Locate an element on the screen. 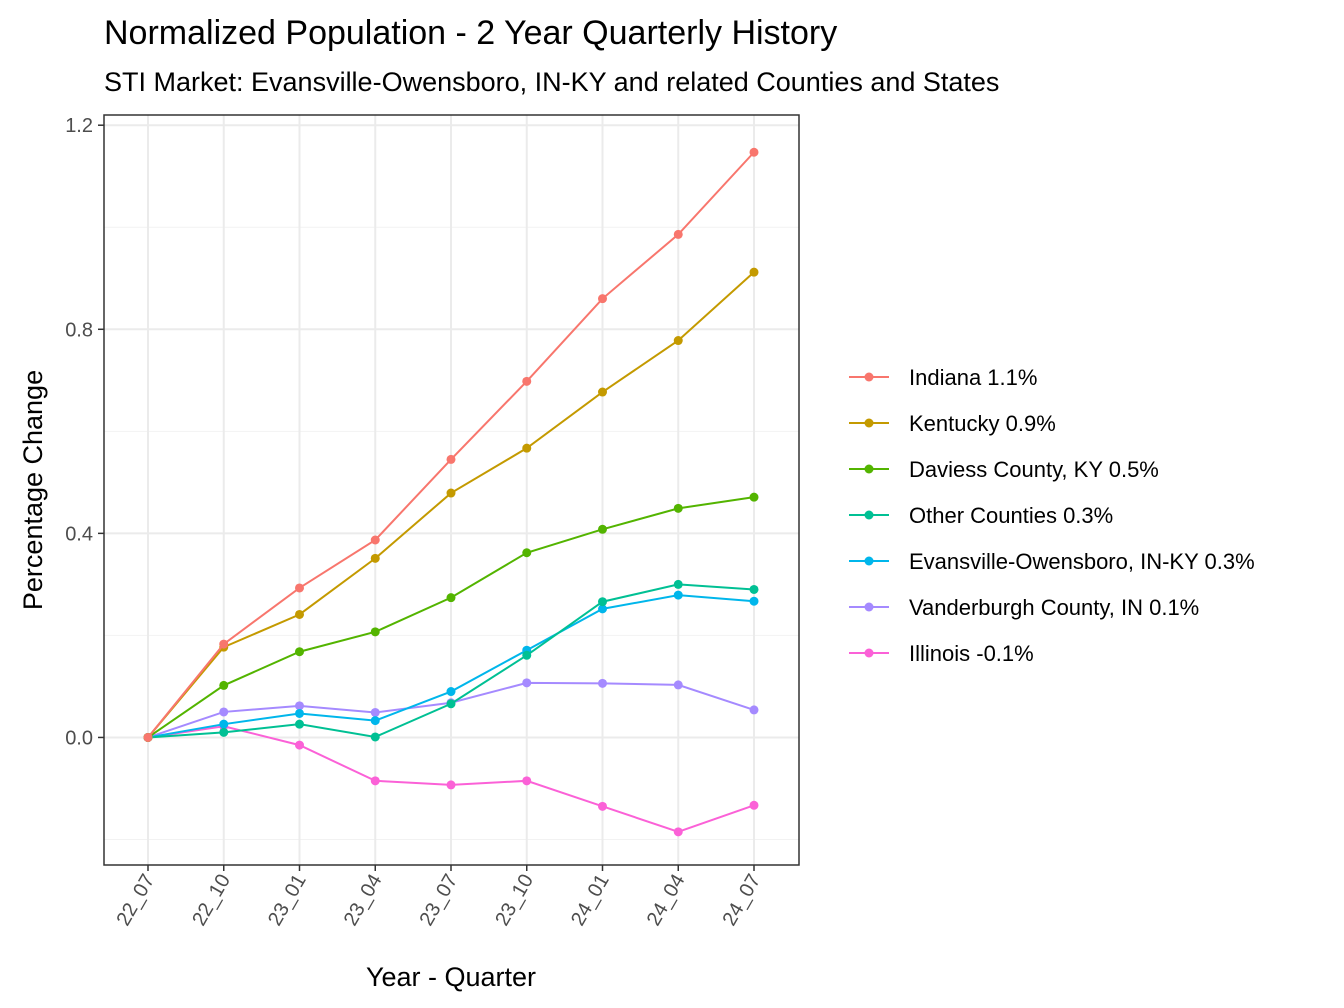 The height and width of the screenshot is (1008, 1344). legend-item: Indiana 1.1% is located at coordinates (943, 377).